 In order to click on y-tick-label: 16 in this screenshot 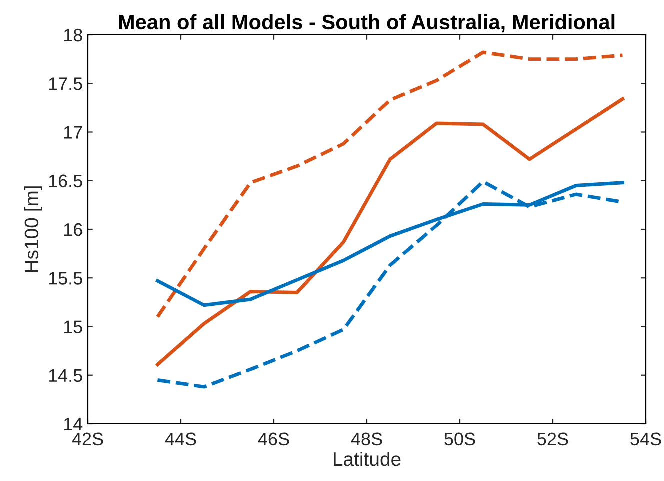, I will do `click(73, 229)`.